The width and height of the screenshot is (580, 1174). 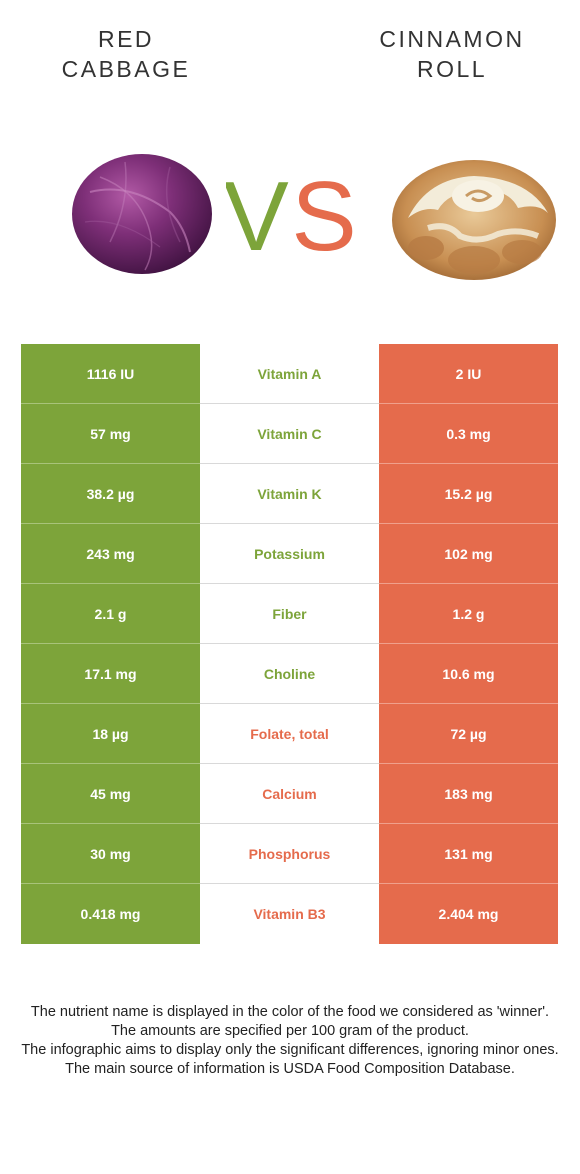 I want to click on table-row: 18 µg Folate, total 72 µg, so click(x=289, y=734).